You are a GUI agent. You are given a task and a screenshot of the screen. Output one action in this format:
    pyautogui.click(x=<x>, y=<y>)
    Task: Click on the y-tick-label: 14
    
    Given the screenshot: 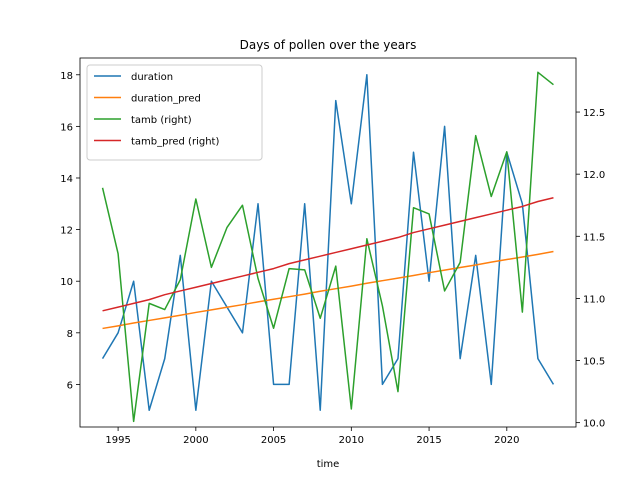 What is the action you would take?
    pyautogui.click(x=66, y=179)
    